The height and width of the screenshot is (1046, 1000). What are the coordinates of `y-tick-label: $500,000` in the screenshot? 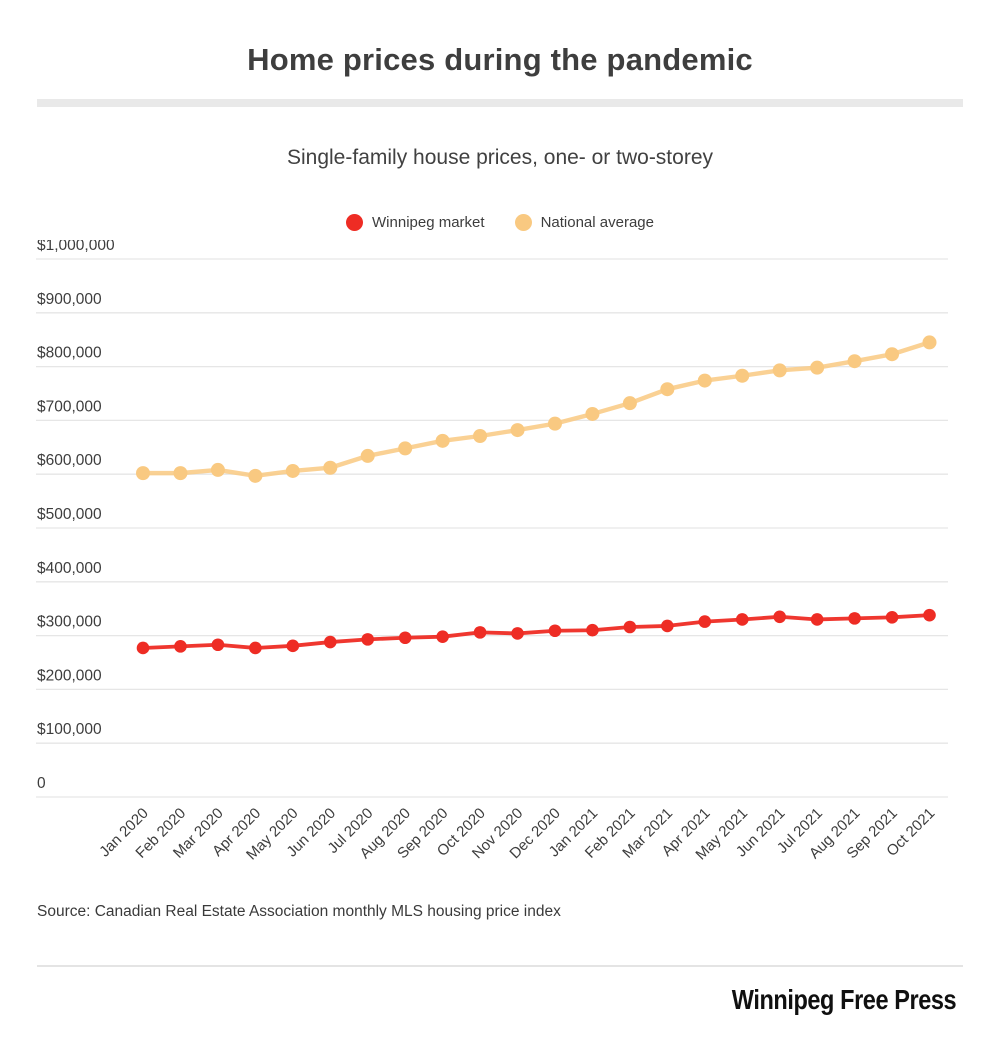 It's located at (69, 514).